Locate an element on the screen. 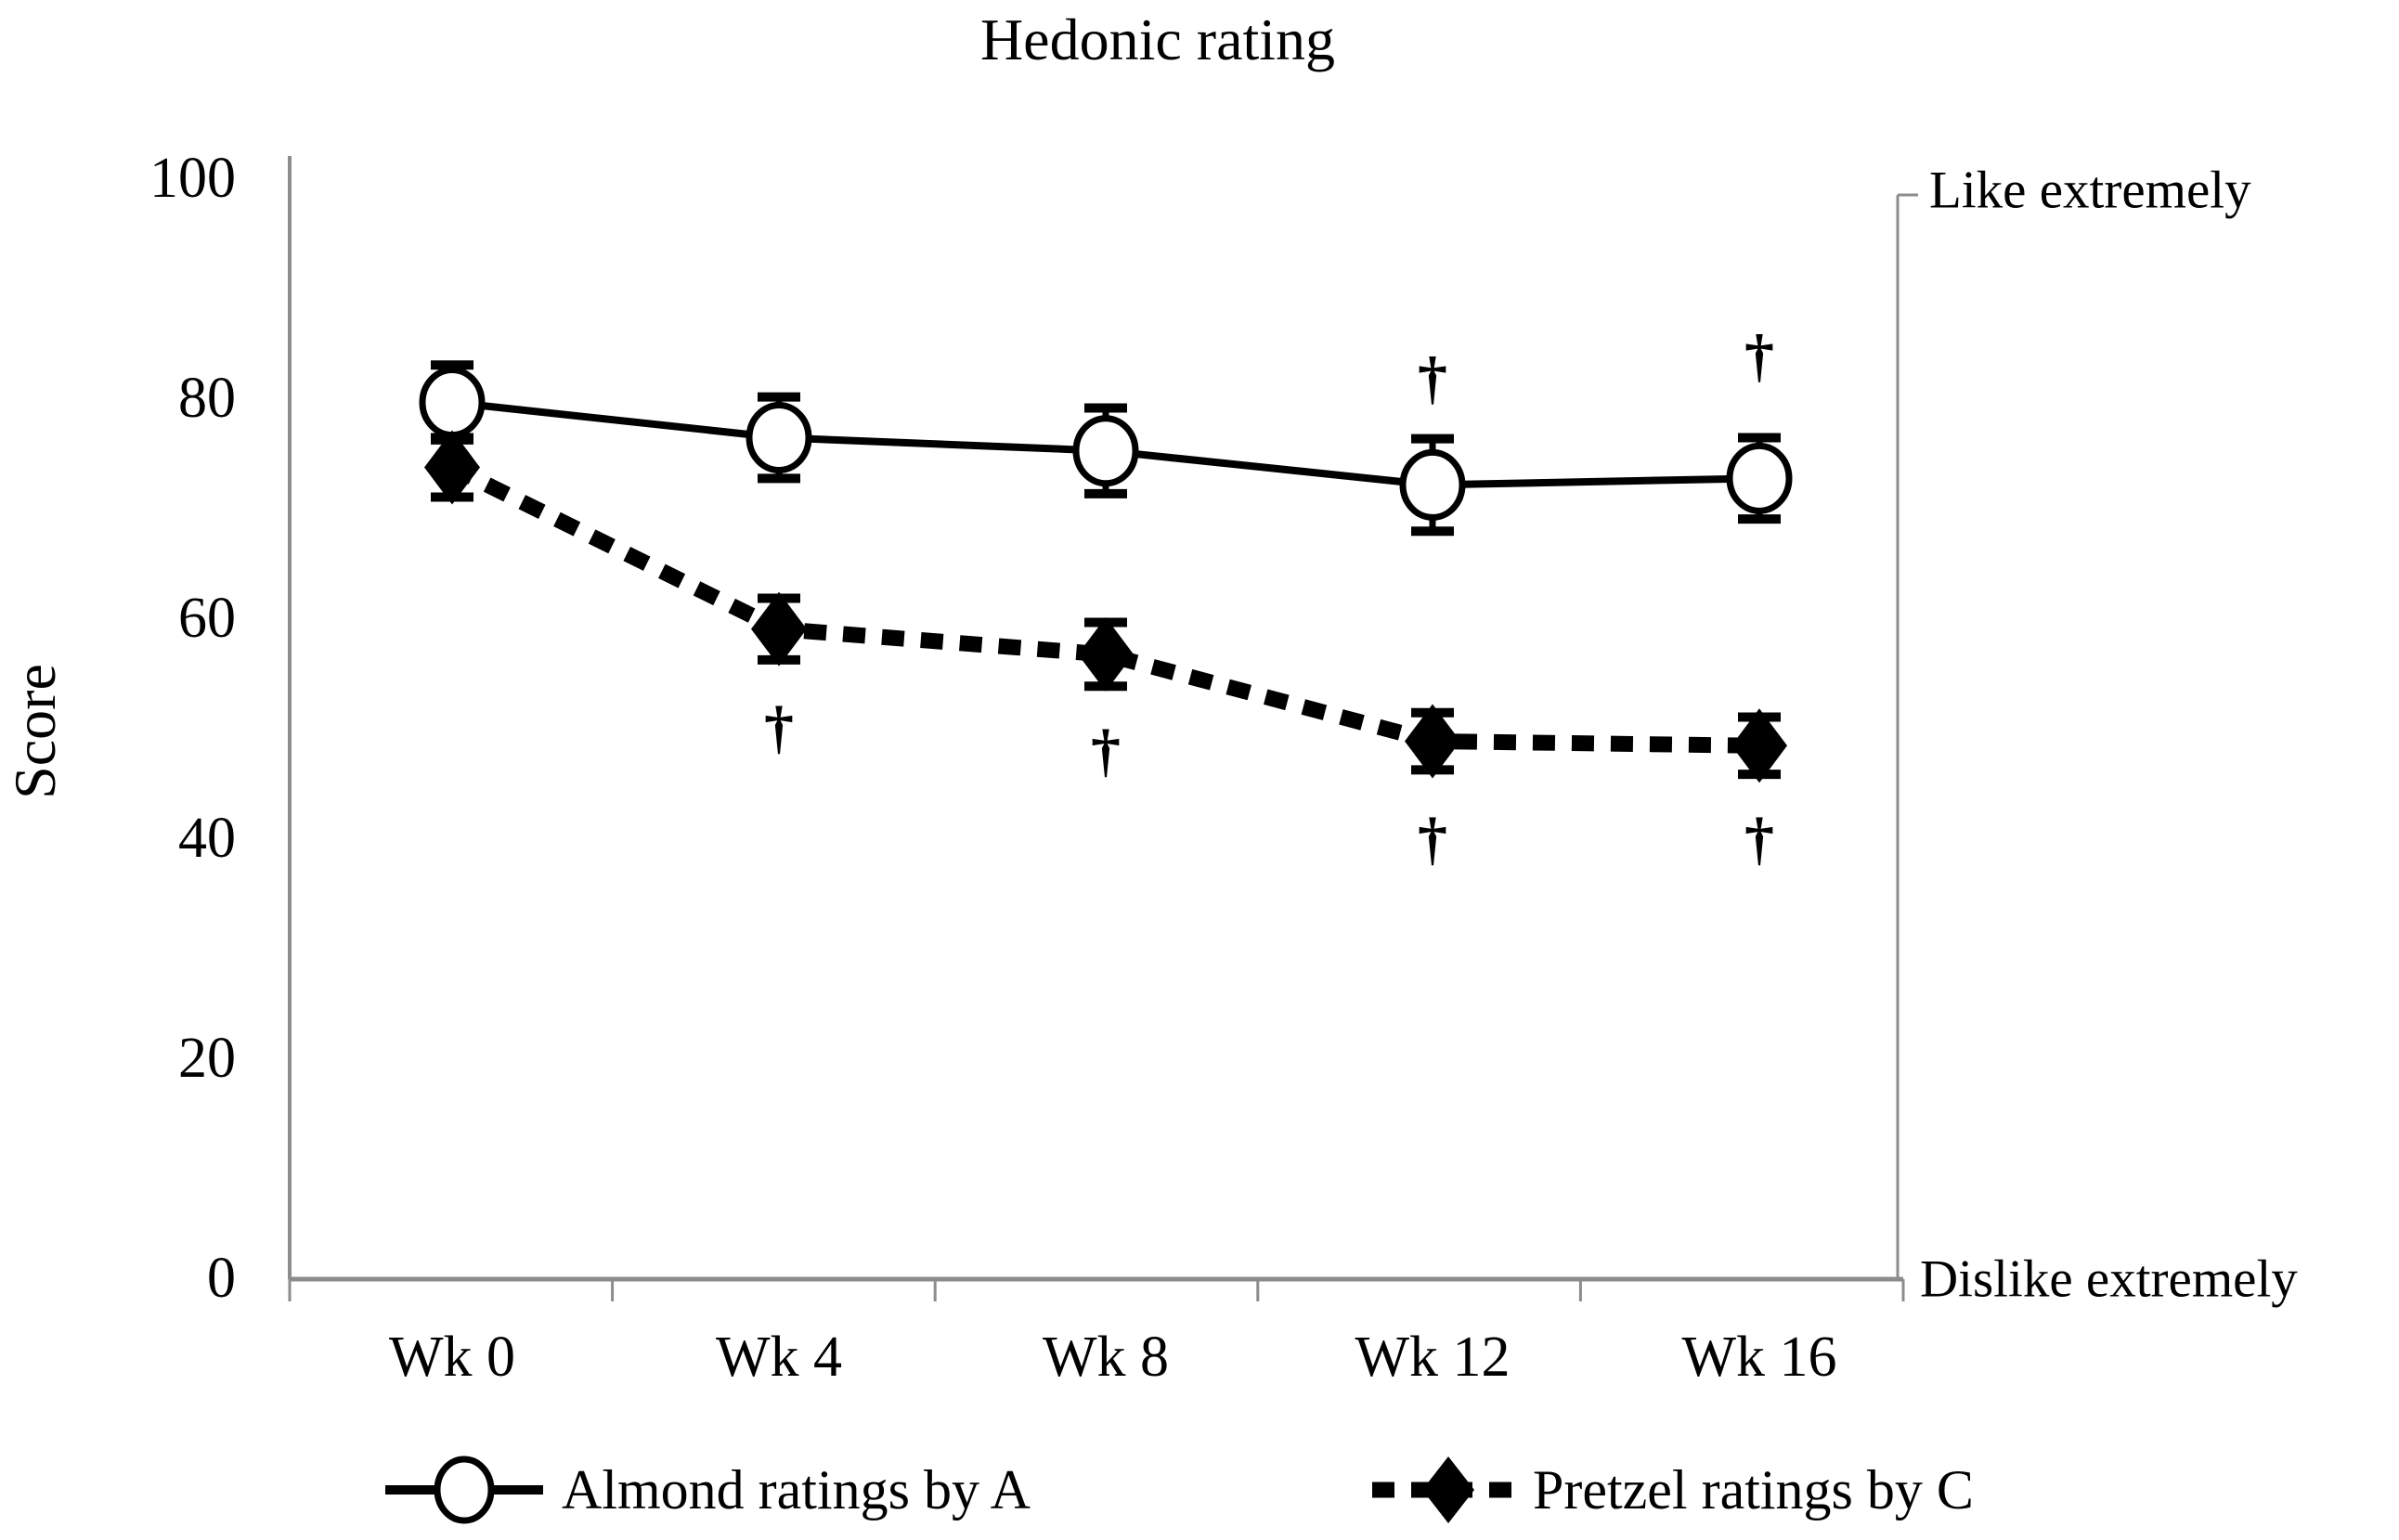 The width and height of the screenshot is (2399, 1540). open-circle-icon is located at coordinates (464, 1490).